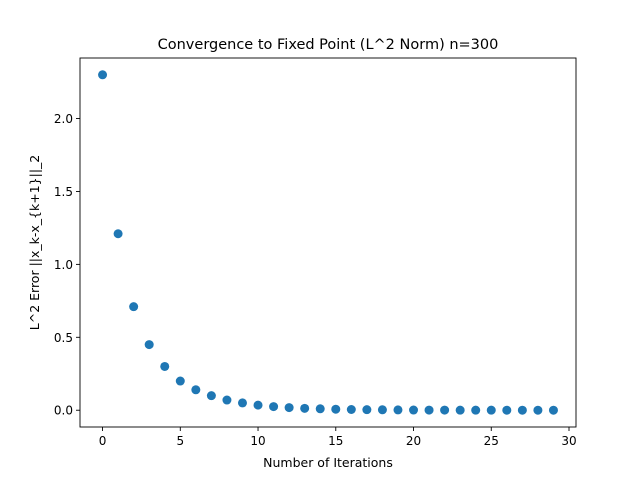  I want to click on y-tick-label: 2.0, so click(63, 119).